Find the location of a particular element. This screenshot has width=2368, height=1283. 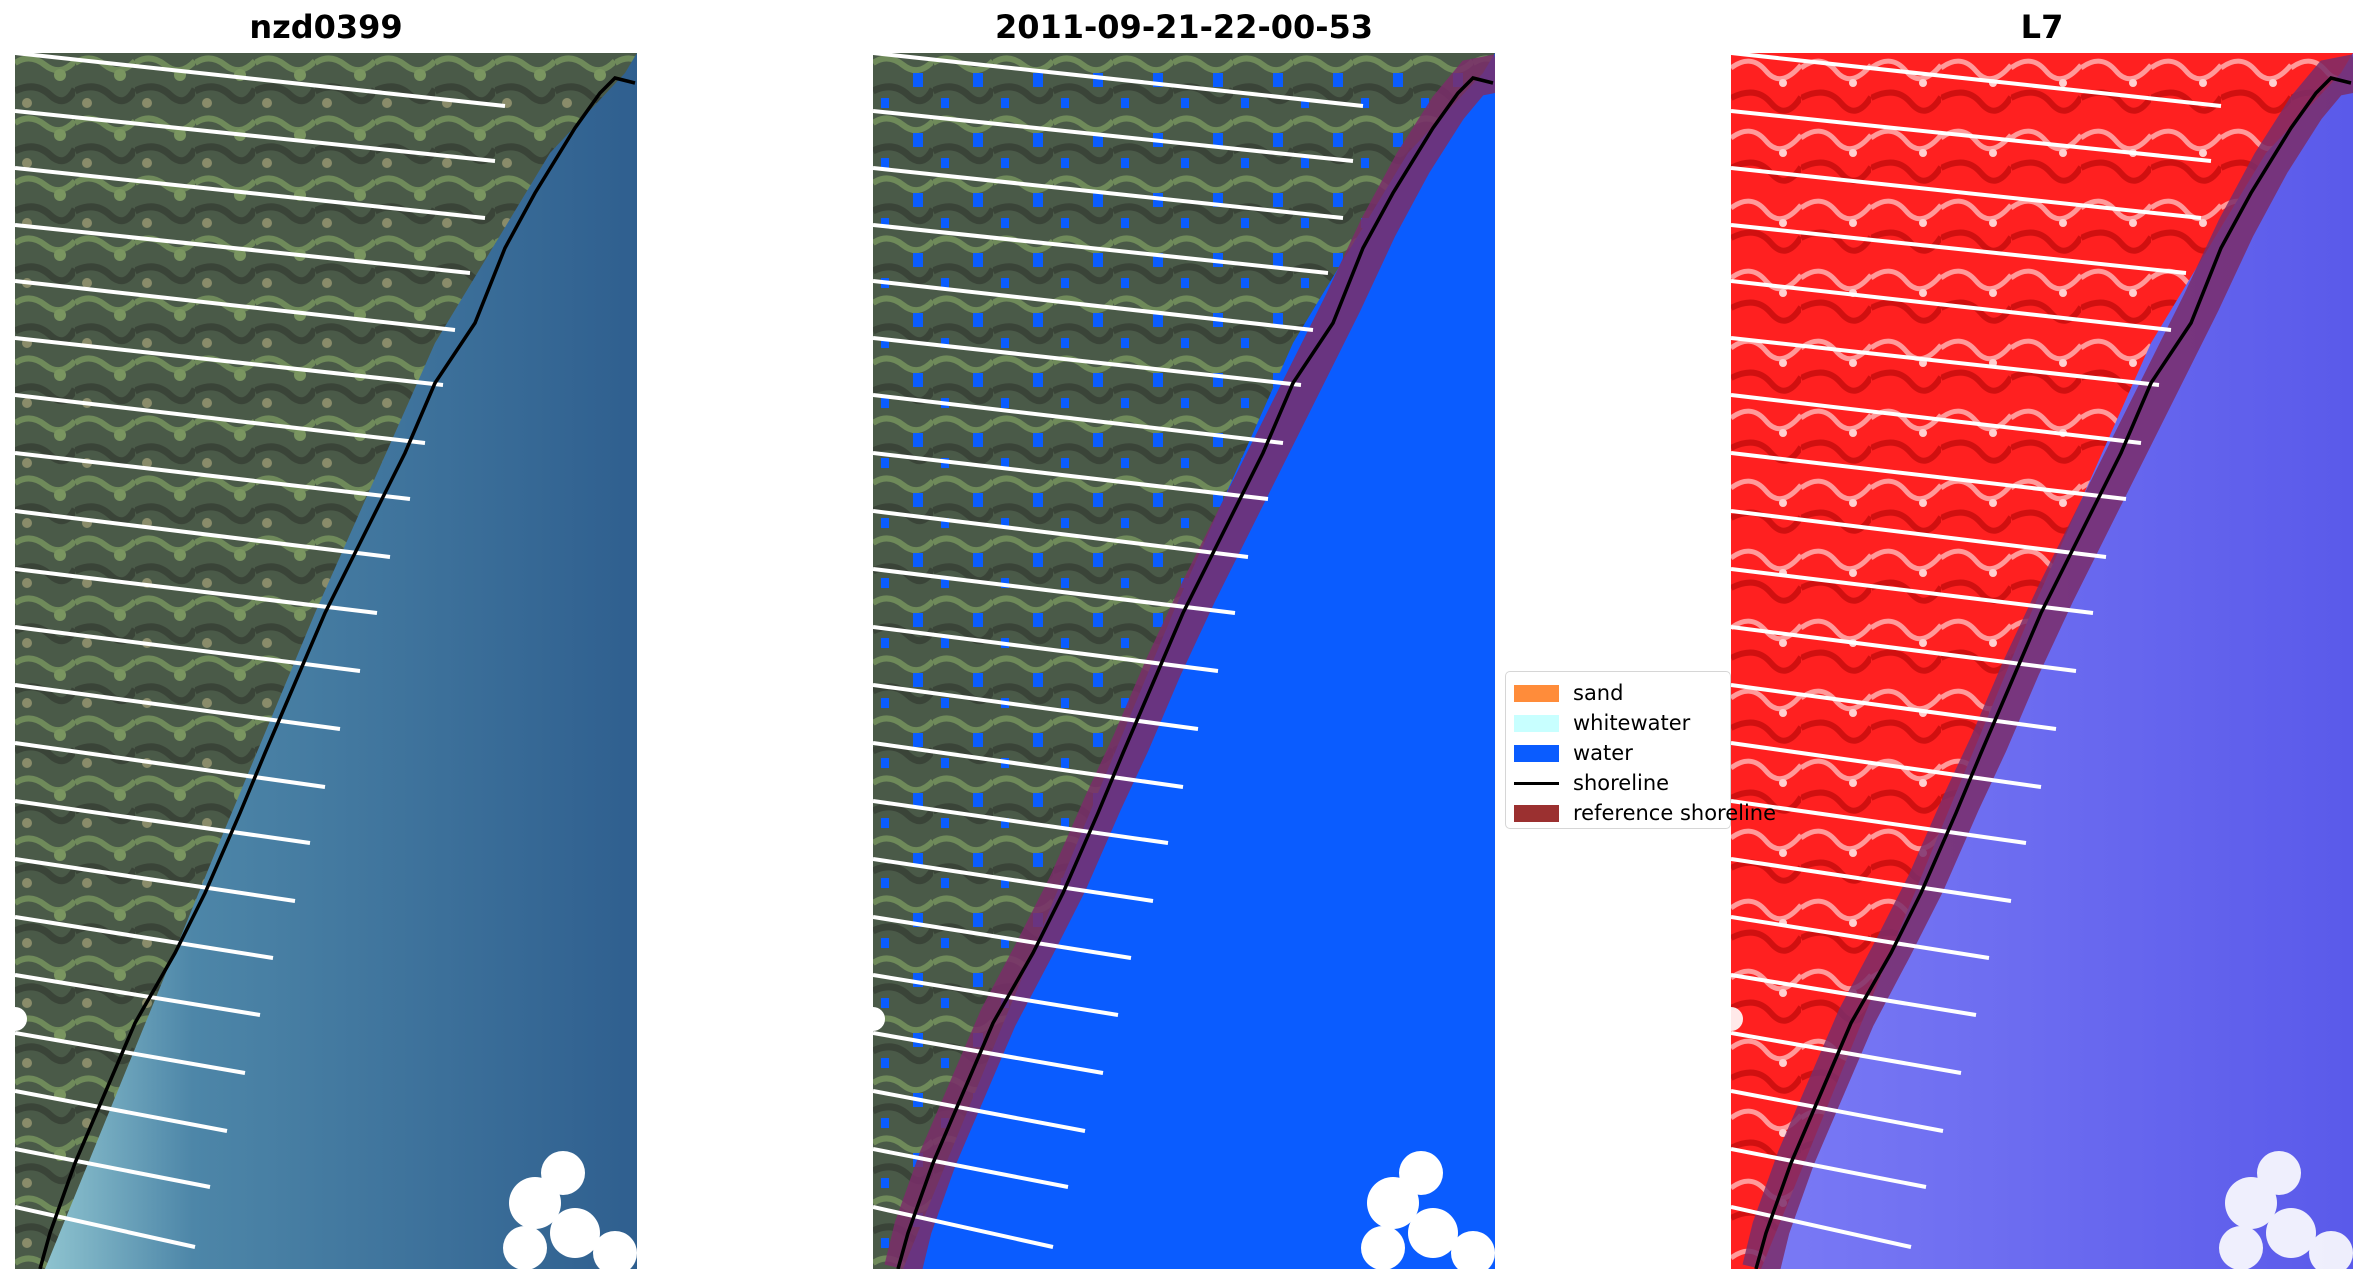

legend-label-reference-shoreline: reference shoreline is located at coordinates (1675, 813).